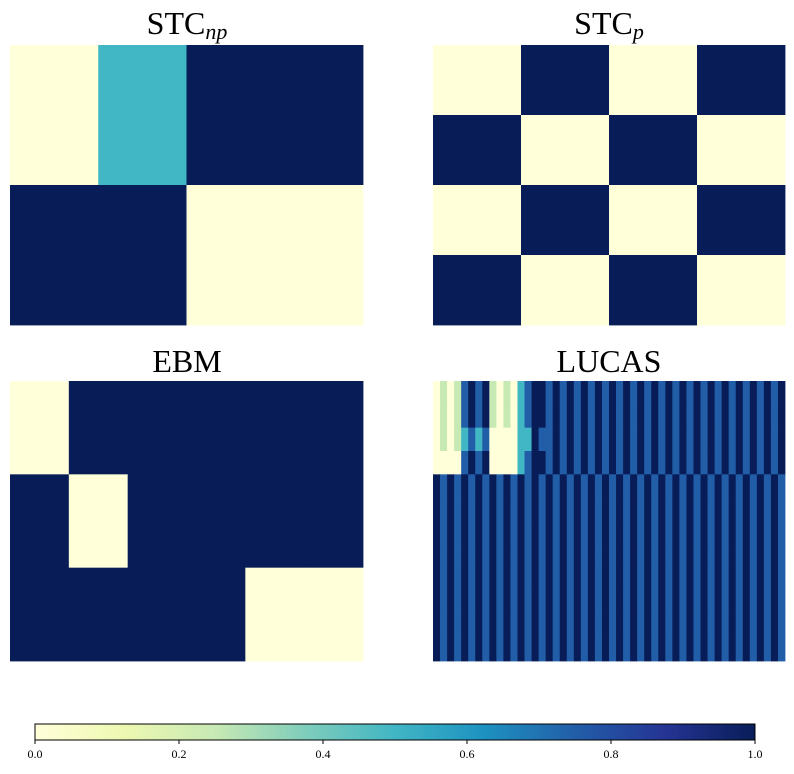 This screenshot has width=794, height=774. I want to click on ebm-title: EBM, so click(186, 361).